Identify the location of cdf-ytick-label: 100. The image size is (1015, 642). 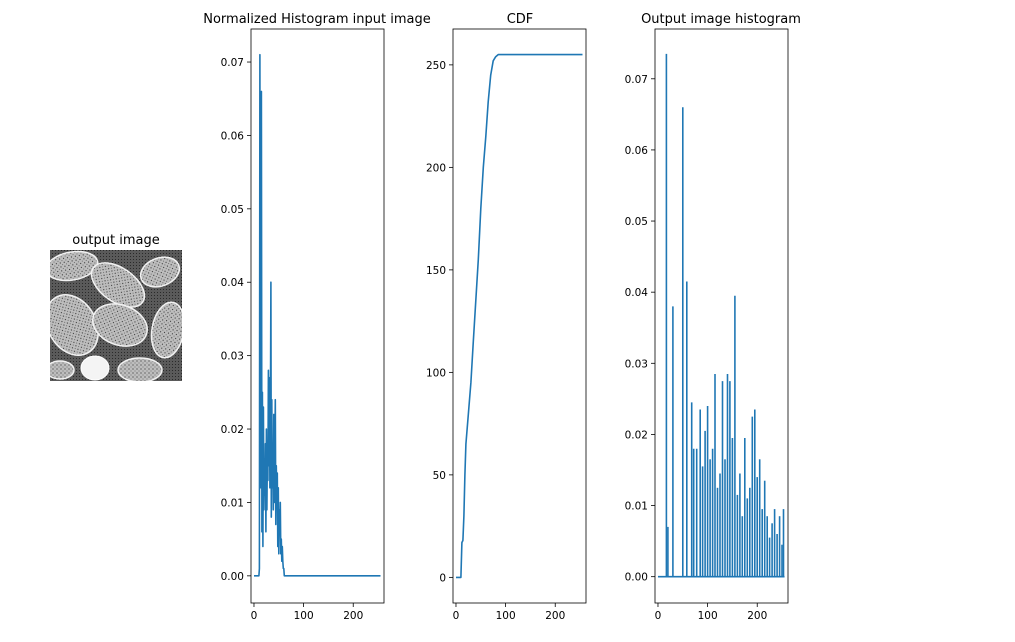
(436, 373).